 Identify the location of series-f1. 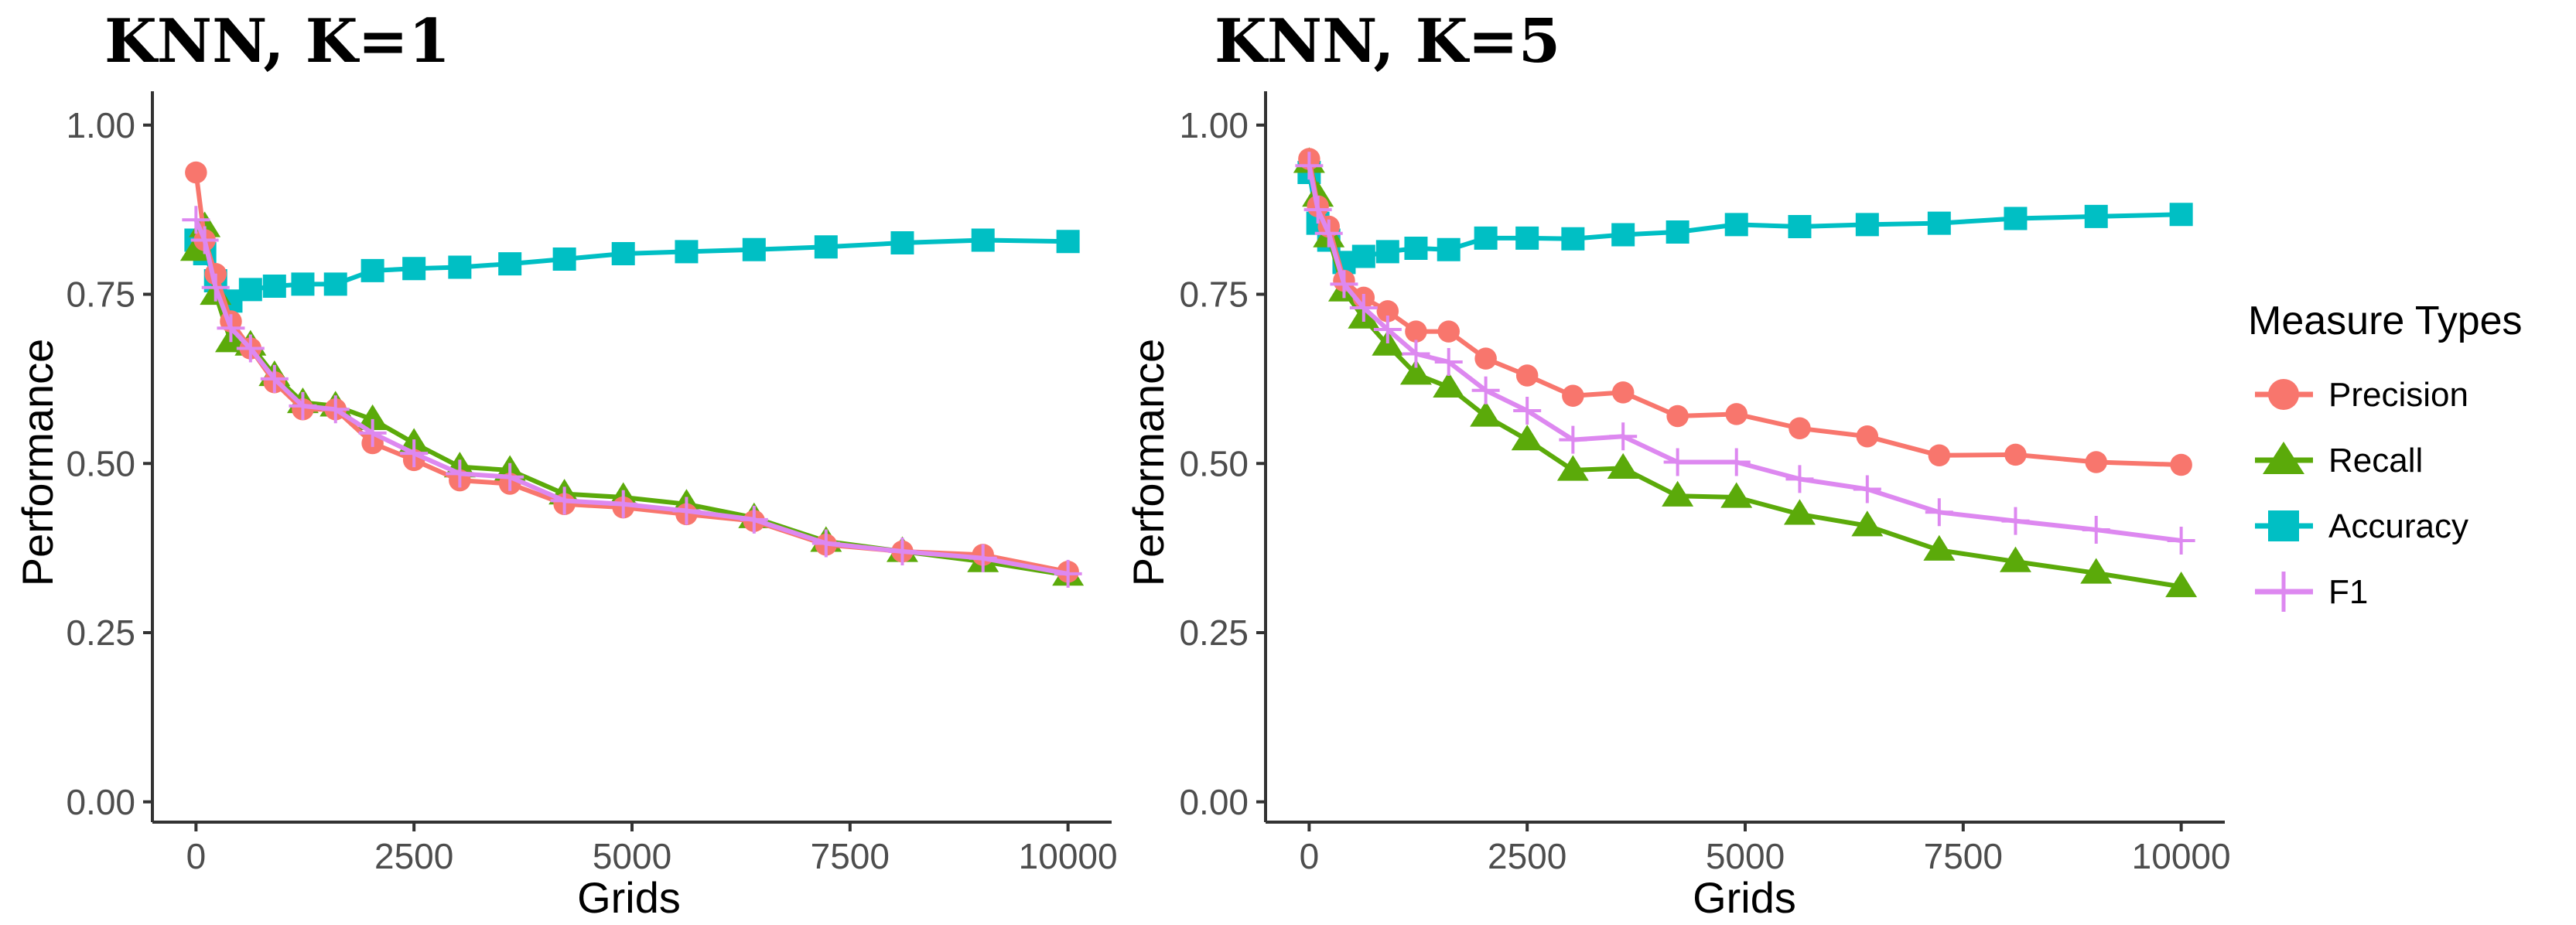
(632, 397).